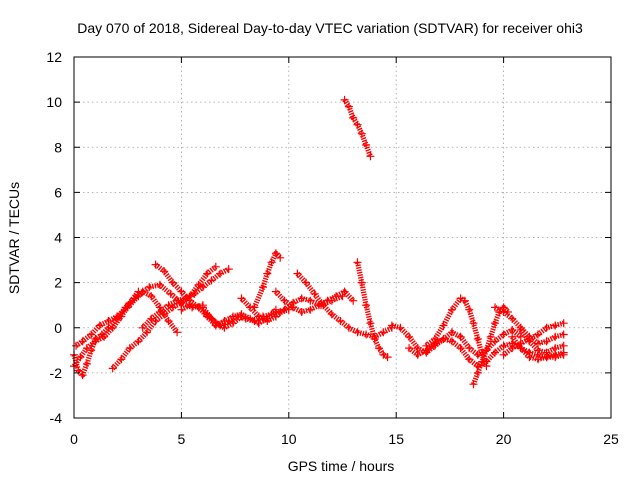 The height and width of the screenshot is (480, 640). I want to click on y-tick-label: 10, so click(54, 102).